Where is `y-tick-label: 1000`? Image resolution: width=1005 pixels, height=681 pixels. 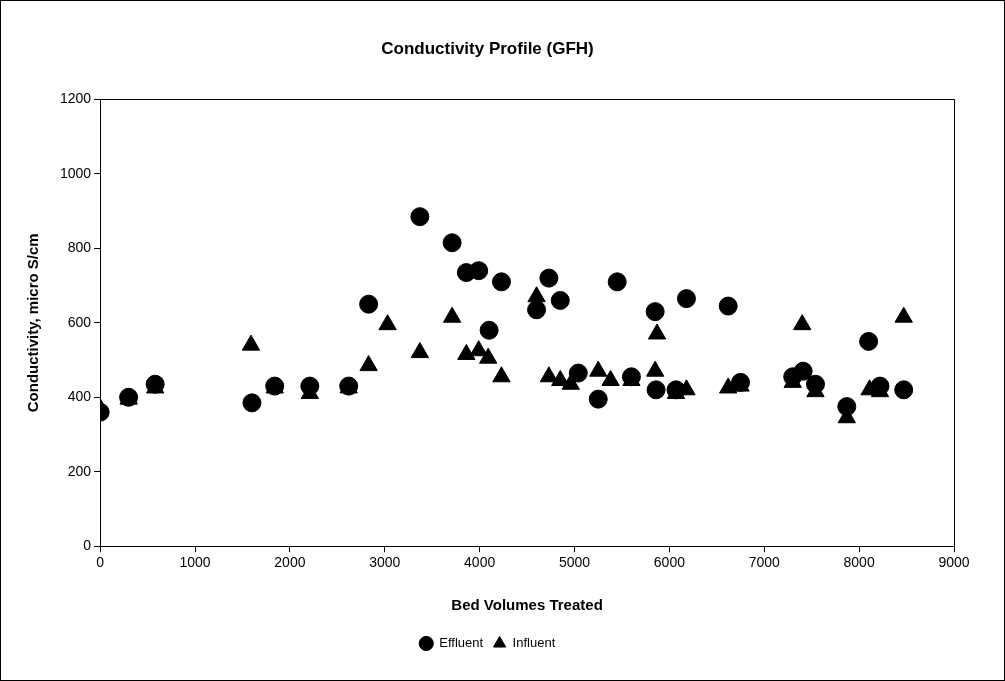 y-tick-label: 1000 is located at coordinates (75, 172).